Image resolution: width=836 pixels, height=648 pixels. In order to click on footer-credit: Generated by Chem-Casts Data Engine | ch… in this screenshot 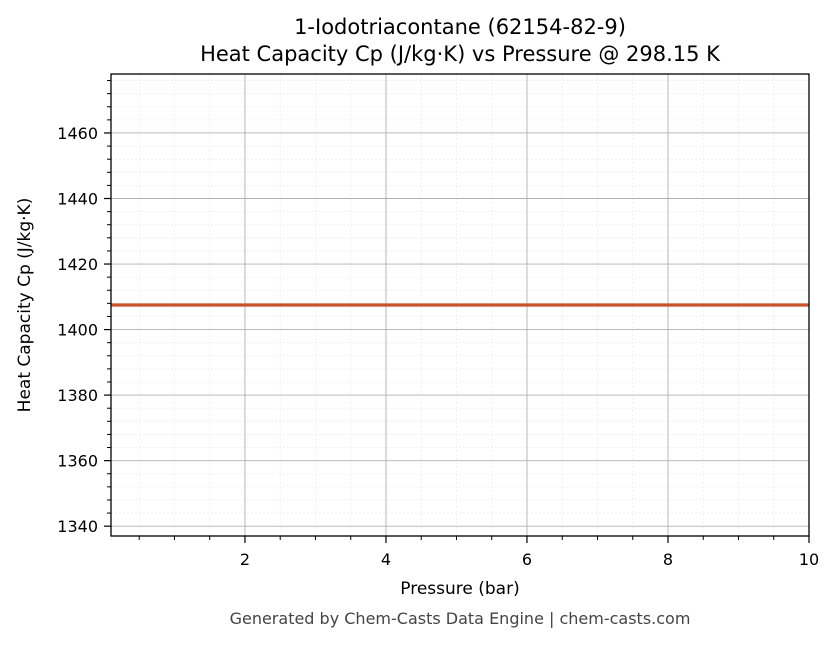, I will do `click(460, 618)`.